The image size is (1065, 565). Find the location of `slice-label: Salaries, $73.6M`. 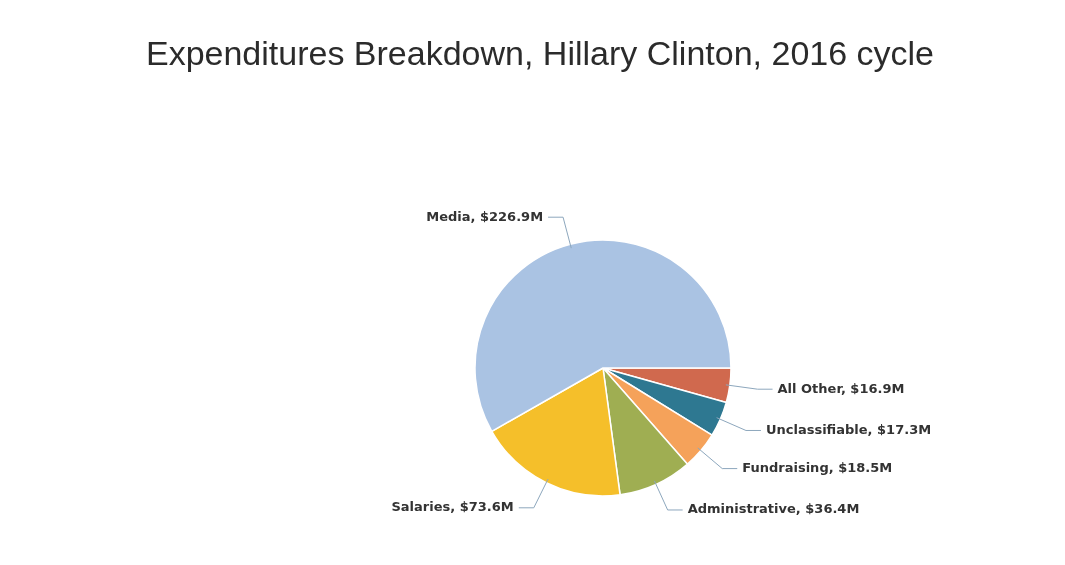

slice-label: Salaries, $73.6M is located at coordinates (452, 507).